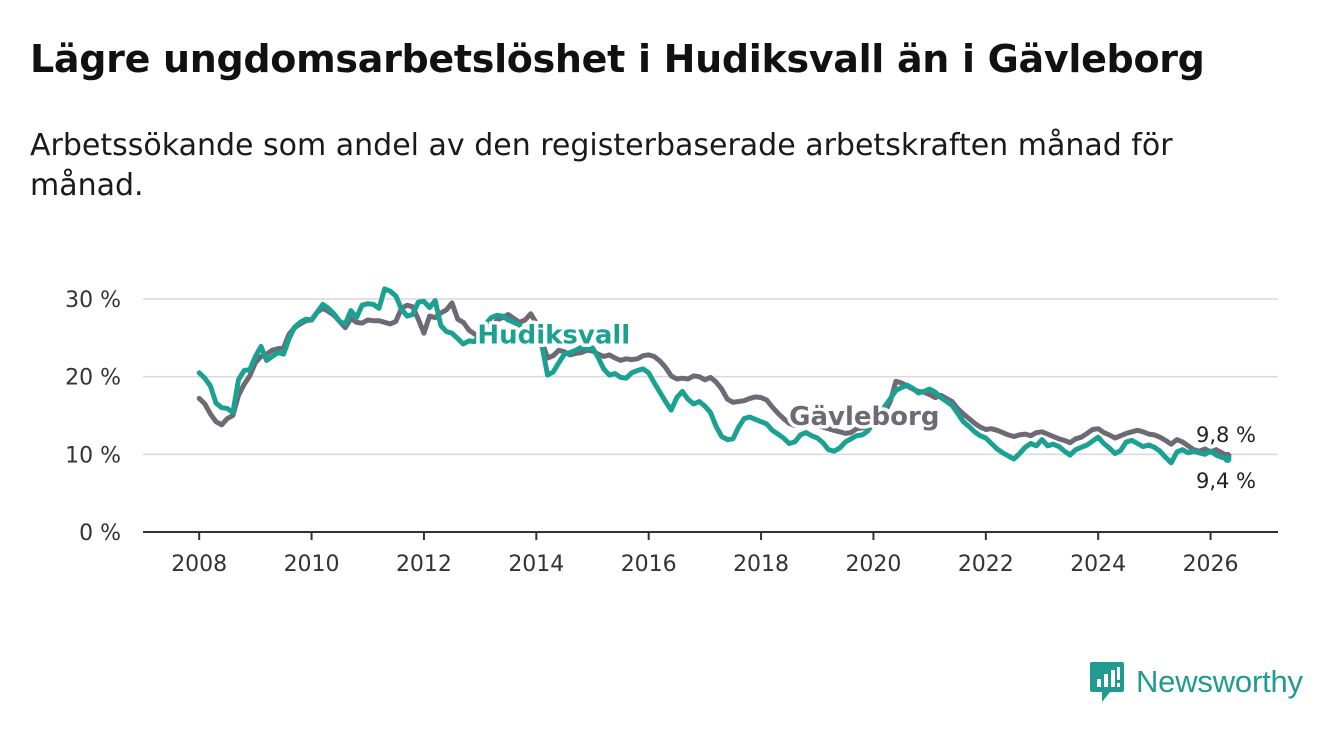 The image size is (1340, 734). What do you see at coordinates (1107, 682) in the screenshot?
I see `newsworthy-logo-icon` at bounding box center [1107, 682].